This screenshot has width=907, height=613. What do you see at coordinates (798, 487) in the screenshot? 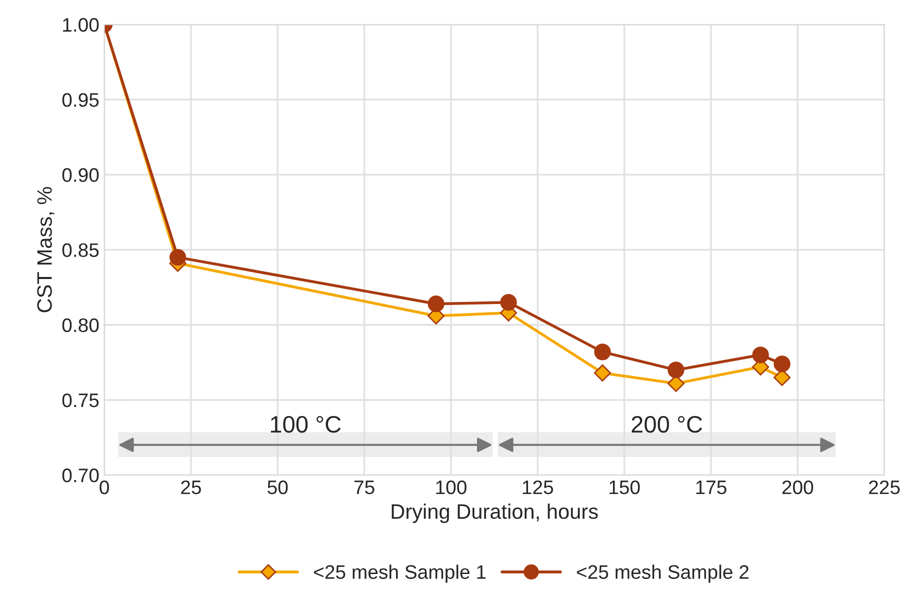
I see `x-tick-label: 200` at bounding box center [798, 487].